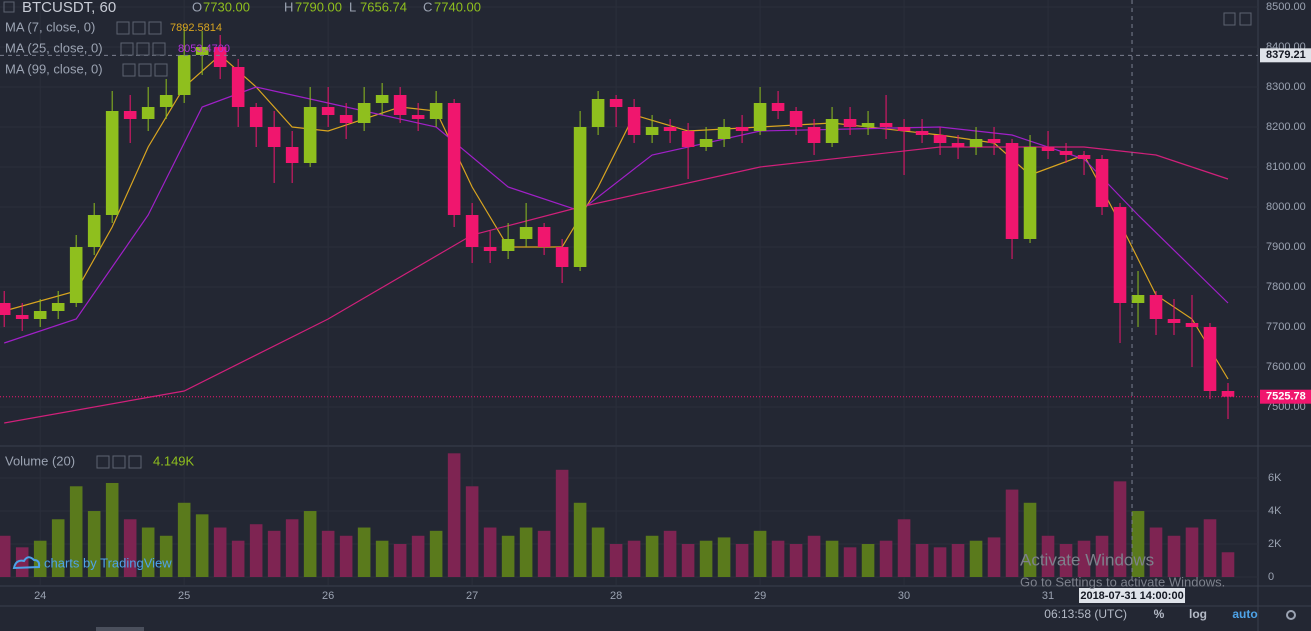  What do you see at coordinates (616, 596) in the screenshot?
I see `x-tick-label: 28` at bounding box center [616, 596].